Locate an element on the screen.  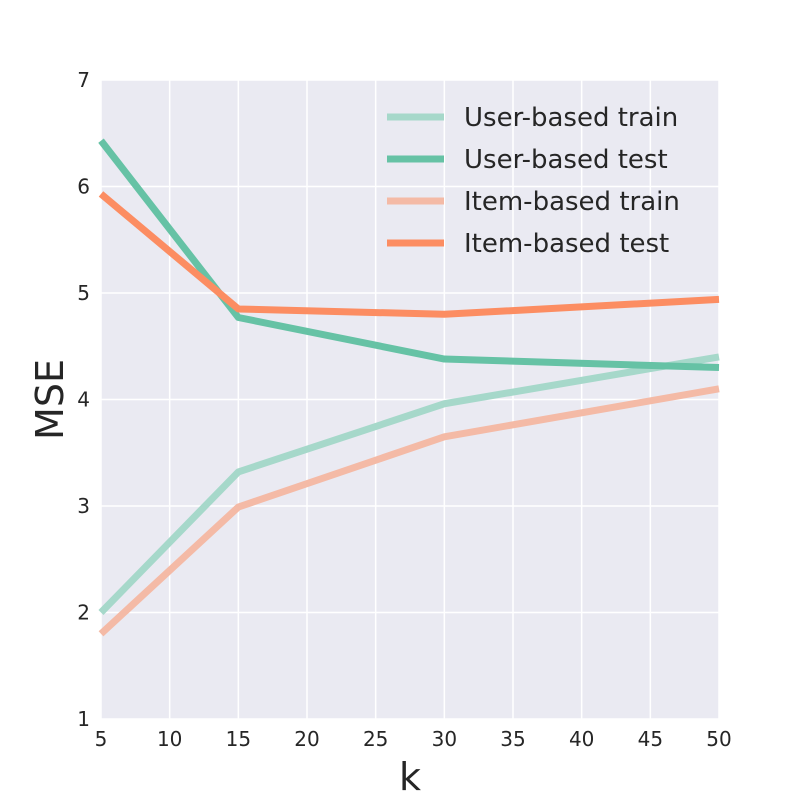
x-tick-label: 35 is located at coordinates (512, 739).